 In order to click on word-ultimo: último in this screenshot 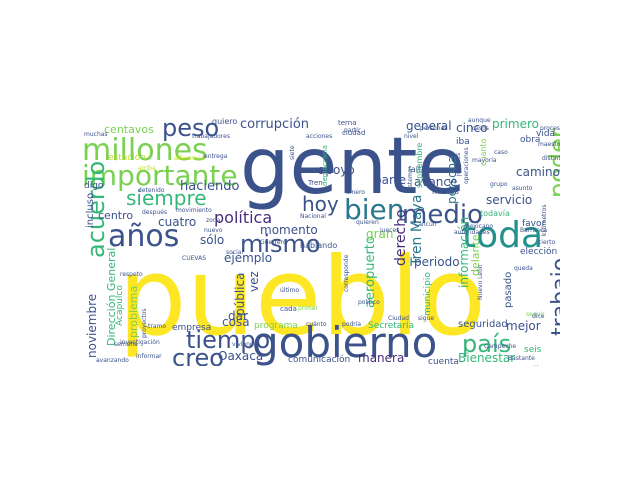, I will do `click(290, 290)`.